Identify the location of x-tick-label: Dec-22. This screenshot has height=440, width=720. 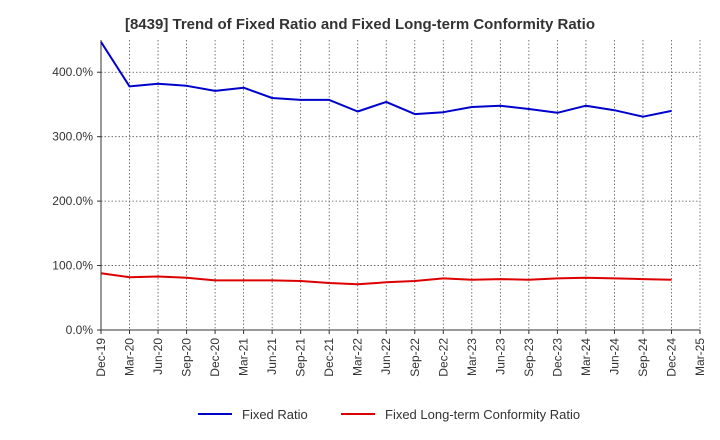
(443, 357).